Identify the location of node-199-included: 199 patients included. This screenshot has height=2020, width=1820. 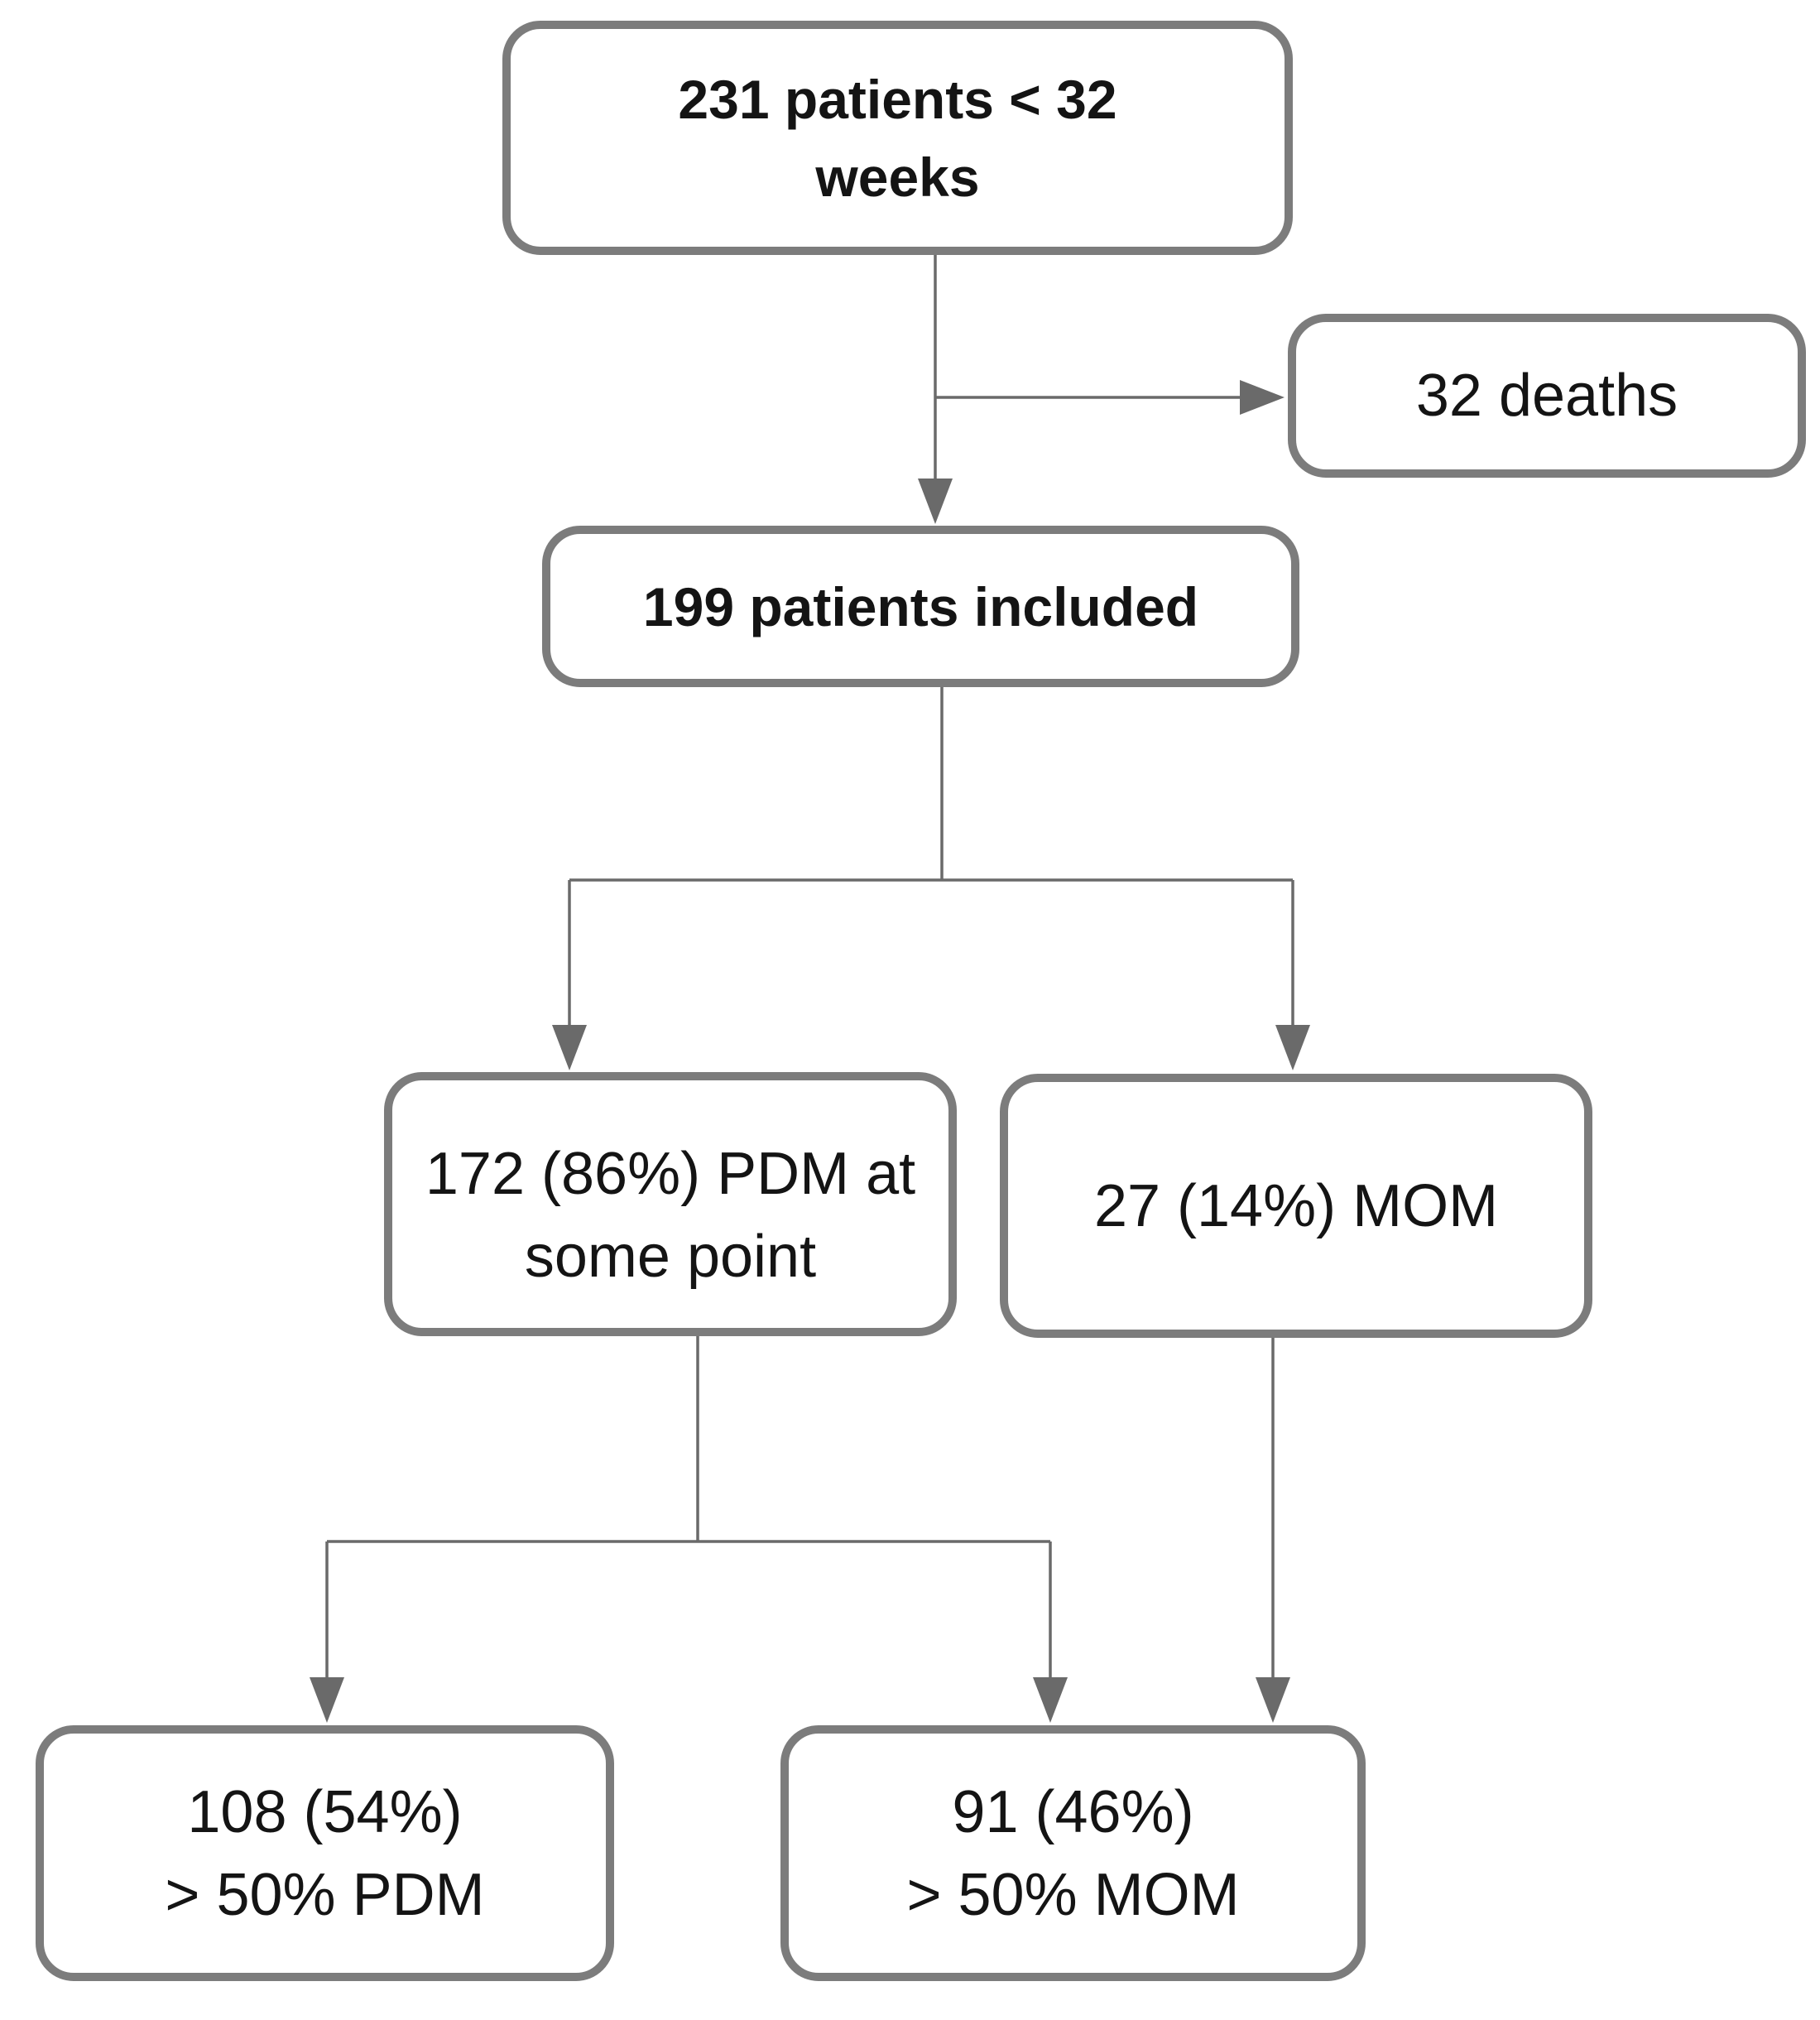
(920, 606).